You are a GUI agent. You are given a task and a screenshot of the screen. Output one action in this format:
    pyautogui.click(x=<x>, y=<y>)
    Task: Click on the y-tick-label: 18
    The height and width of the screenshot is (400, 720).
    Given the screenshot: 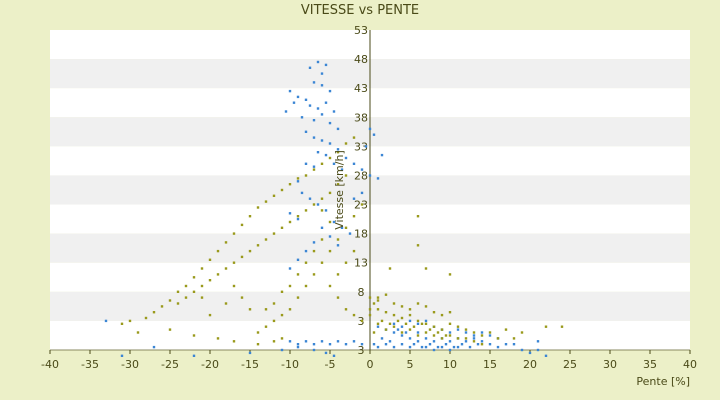 What is the action you would take?
    pyautogui.click(x=361, y=234)
    